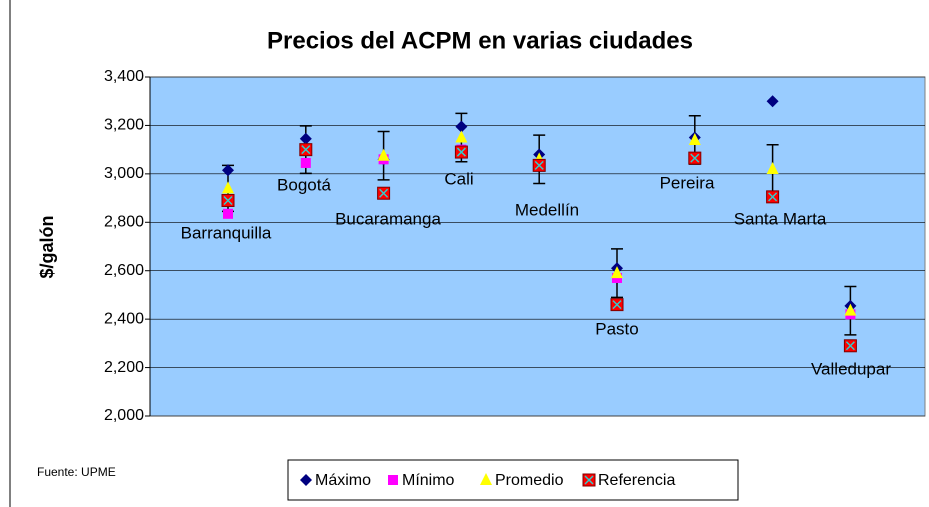 The width and height of the screenshot is (929, 507). Describe the element at coordinates (124, 173) in the screenshot. I see `y-tick-label: 3,000` at that location.